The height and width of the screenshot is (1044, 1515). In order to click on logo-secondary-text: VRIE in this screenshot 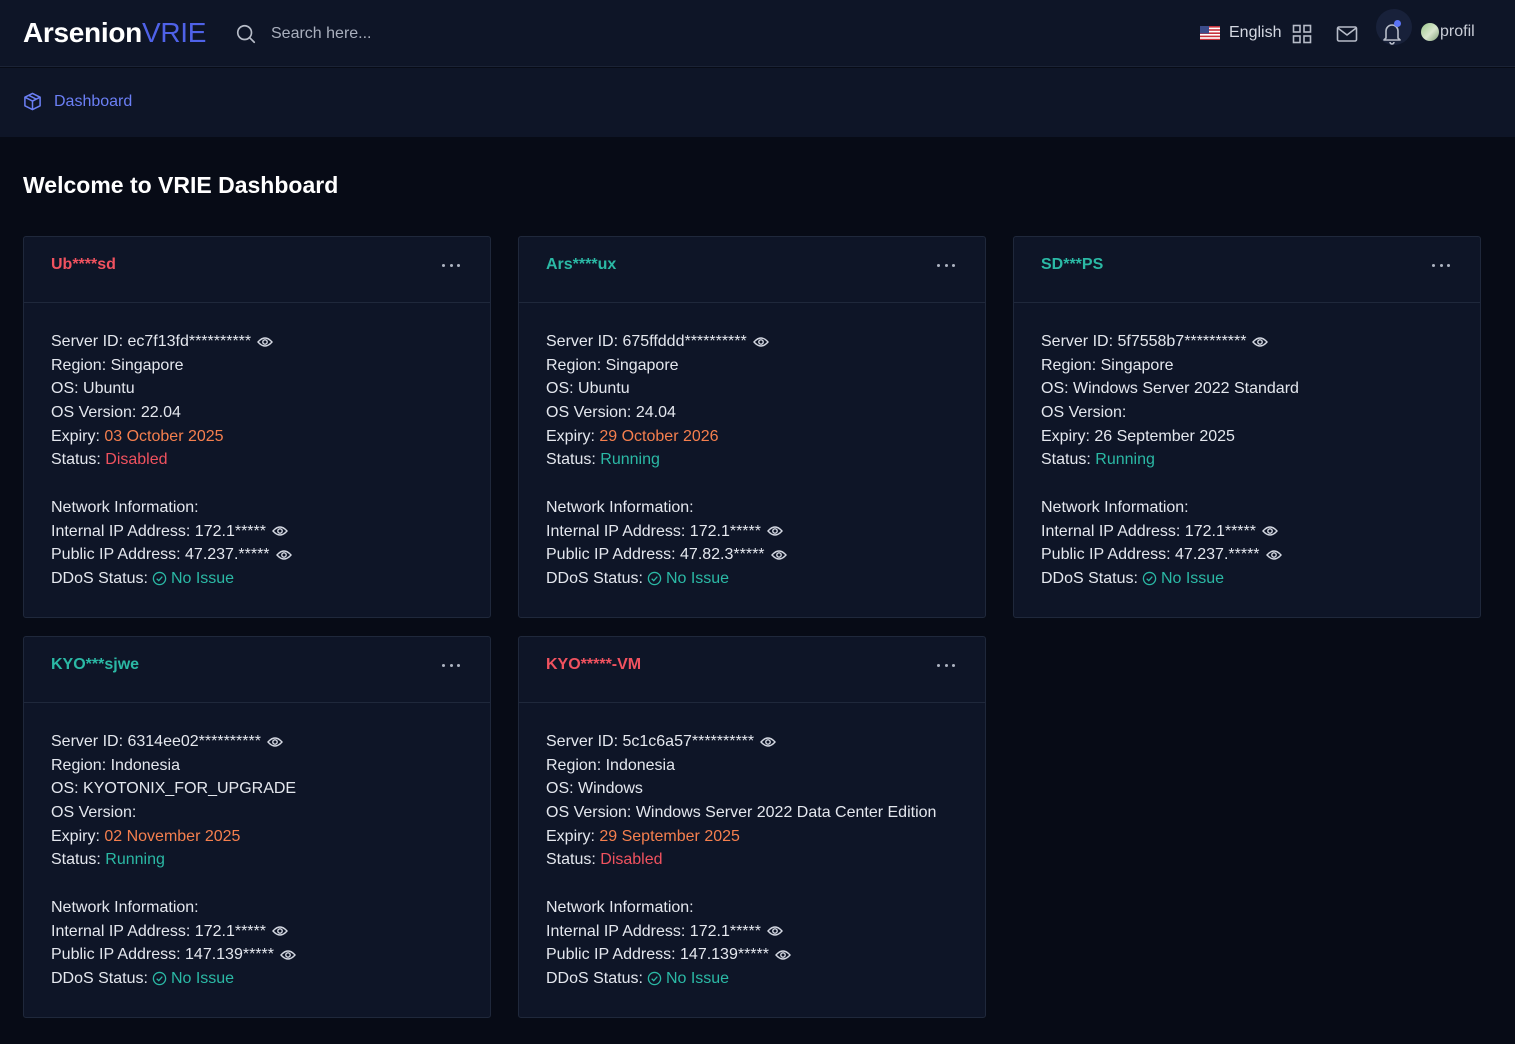, I will do `click(174, 32)`.